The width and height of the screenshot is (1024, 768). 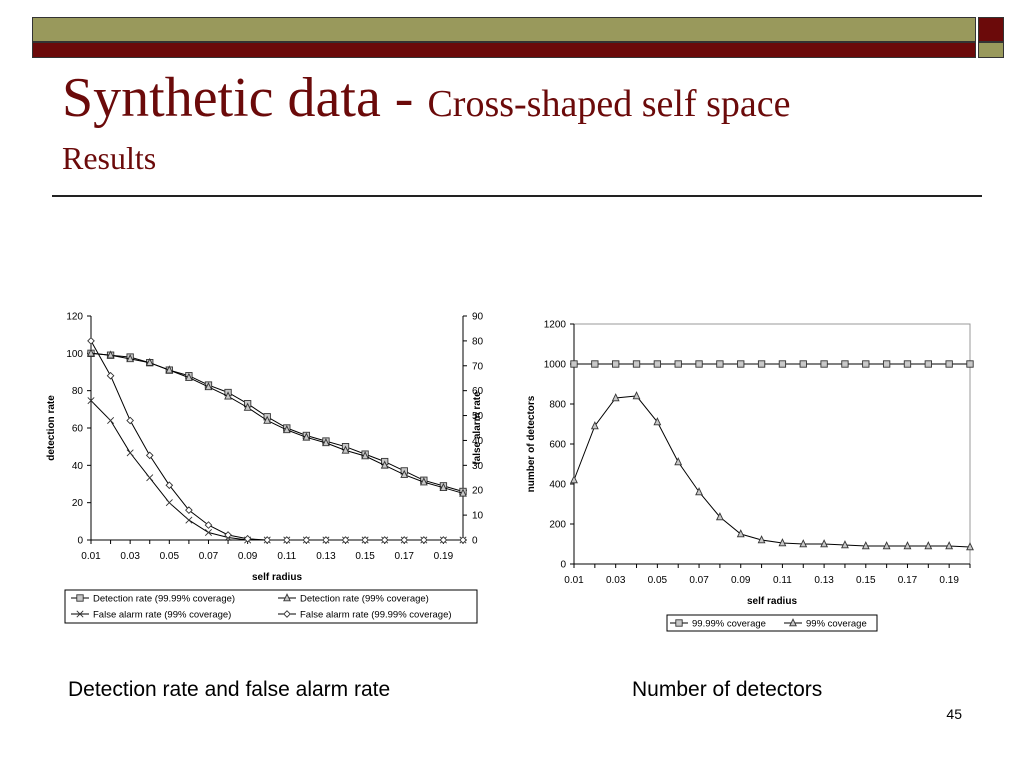 I want to click on x-tick-label: 0.19, so click(x=444, y=556).